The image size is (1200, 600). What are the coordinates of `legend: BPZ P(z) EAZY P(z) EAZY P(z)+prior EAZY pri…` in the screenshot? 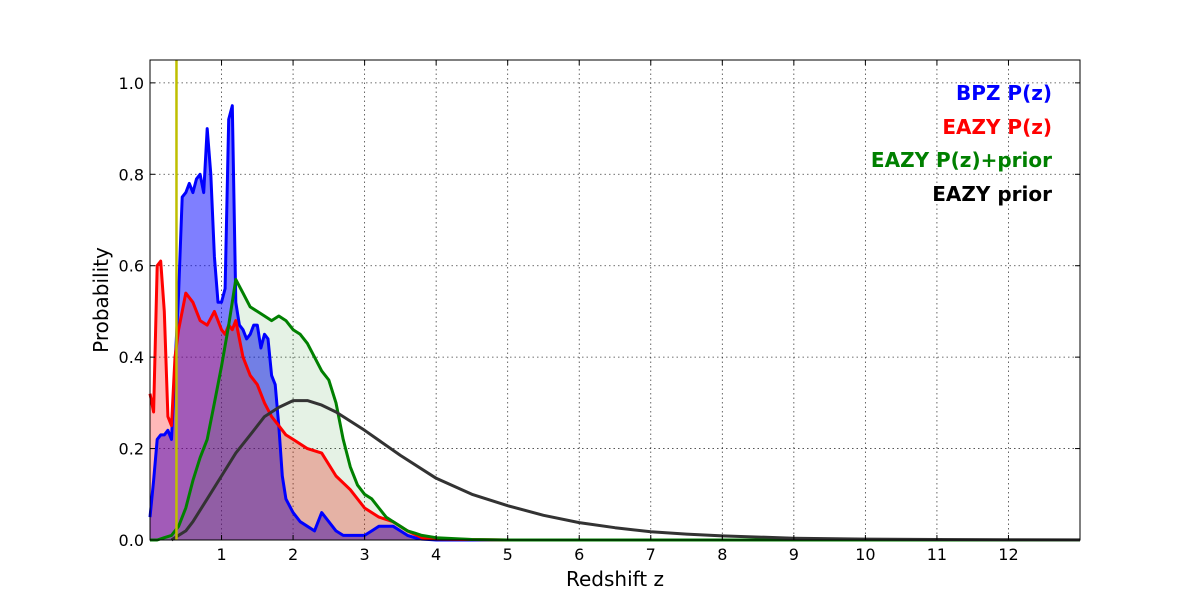 It's located at (961, 143).